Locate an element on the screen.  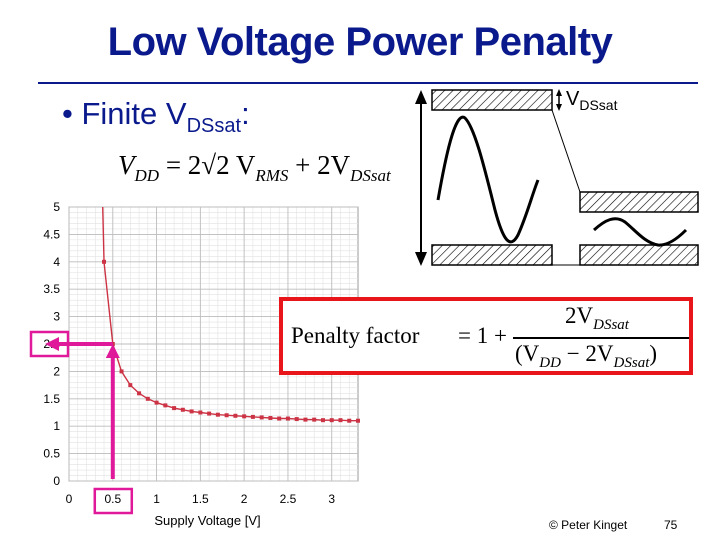
y-tick-label: 5 is located at coordinates (56, 207).